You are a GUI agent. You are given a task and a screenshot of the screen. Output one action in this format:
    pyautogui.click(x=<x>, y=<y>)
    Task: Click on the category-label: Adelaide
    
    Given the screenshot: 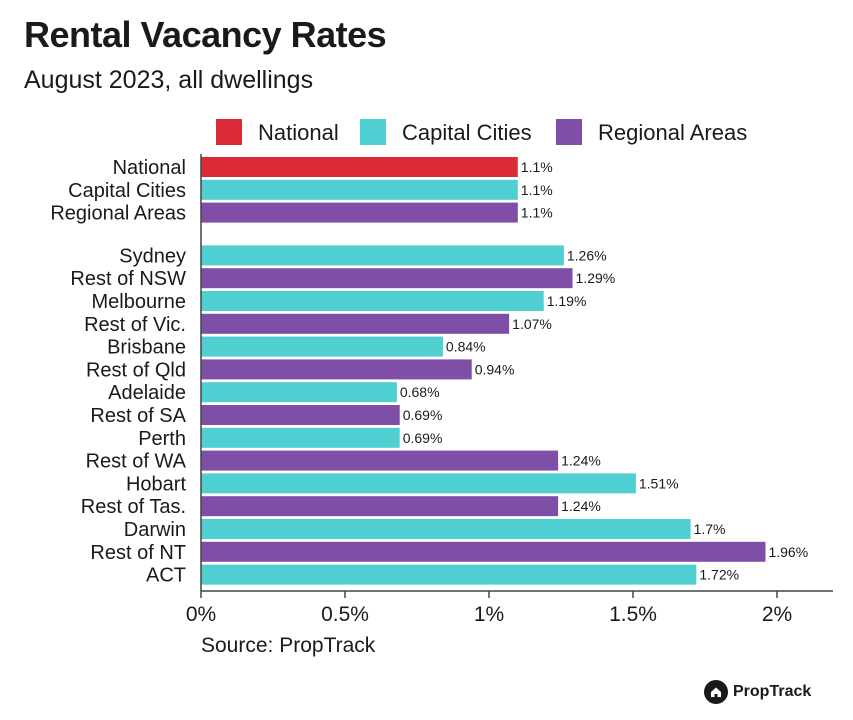 What is the action you would take?
    pyautogui.click(x=147, y=393)
    